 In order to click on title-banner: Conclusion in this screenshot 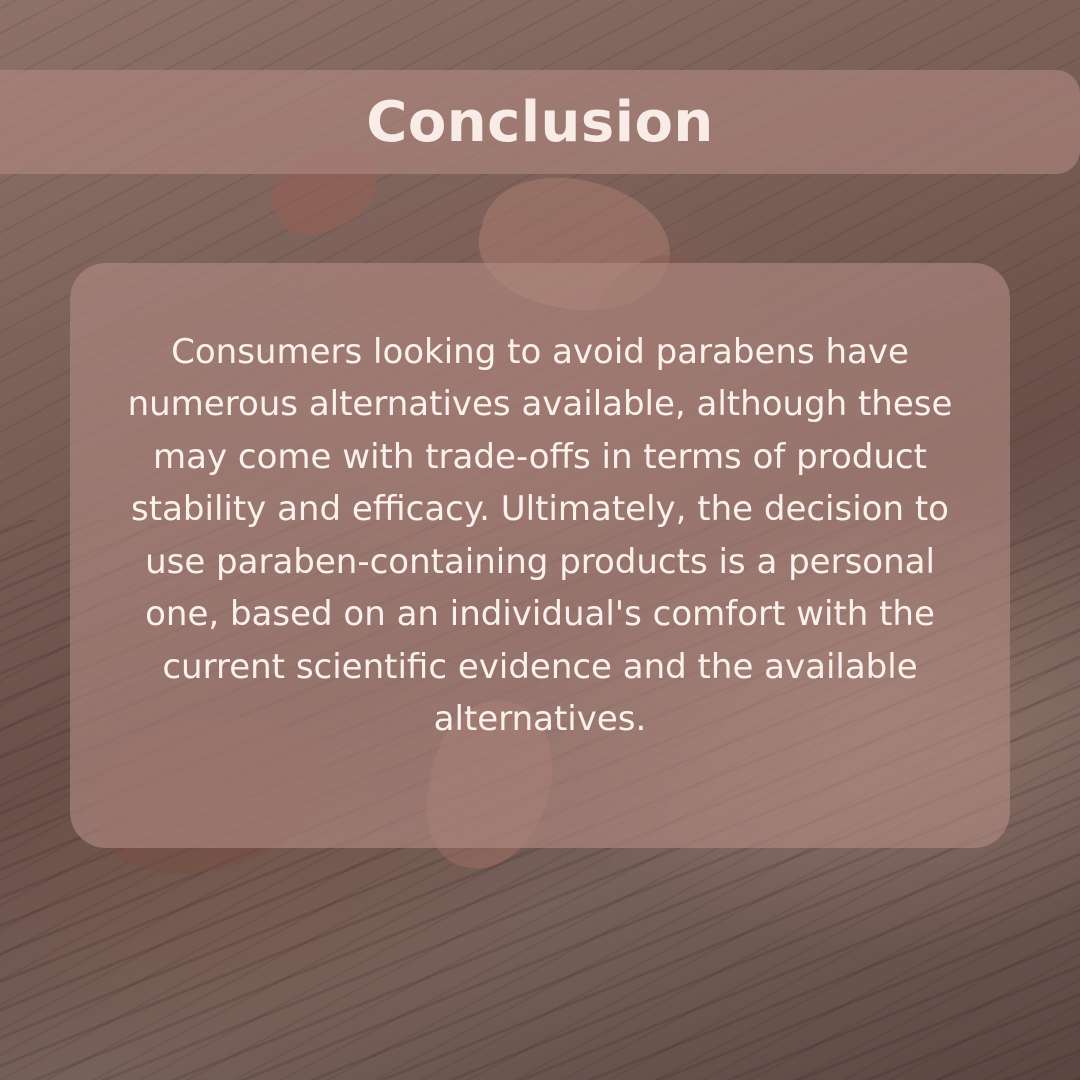, I will do `click(540, 122)`.